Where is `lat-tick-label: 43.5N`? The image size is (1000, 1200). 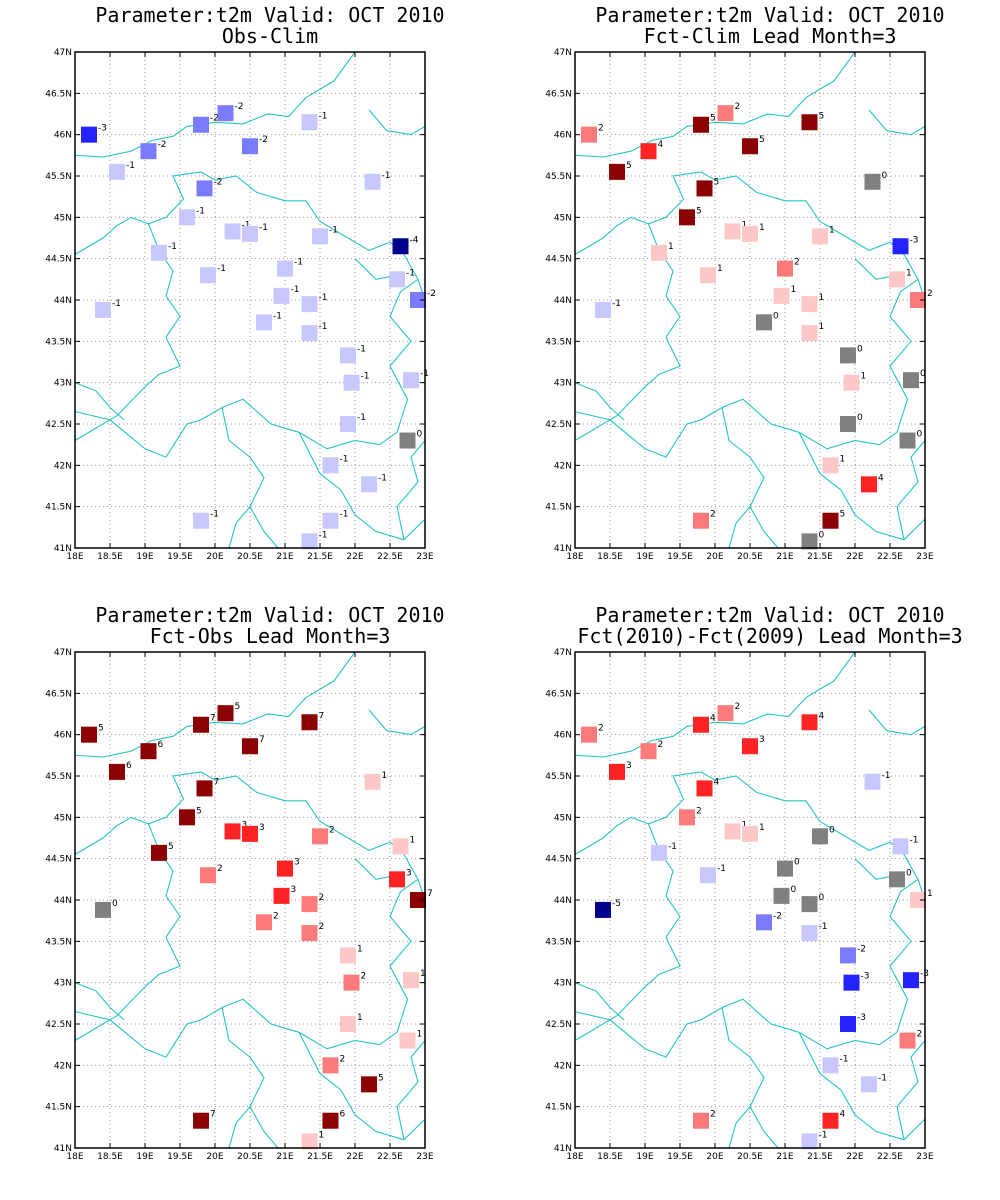 lat-tick-label: 43.5N is located at coordinates (558, 942).